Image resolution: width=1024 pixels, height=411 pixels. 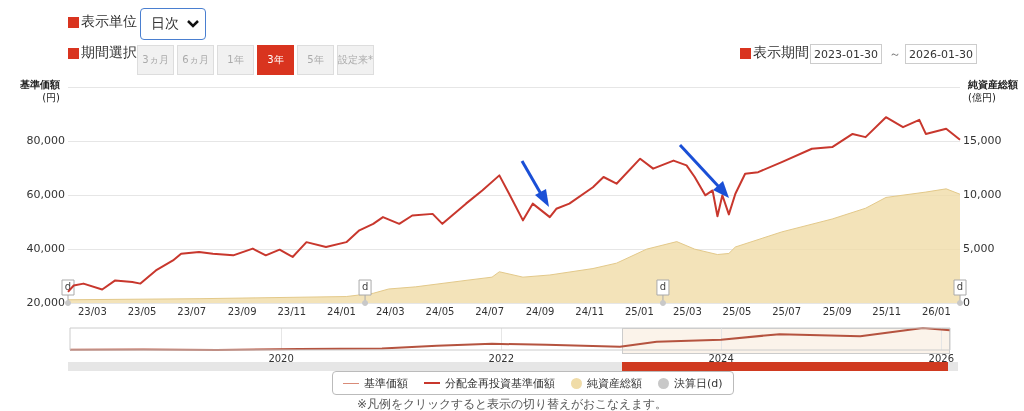 I want to click on x-tick-label: 25/01, so click(x=639, y=311).